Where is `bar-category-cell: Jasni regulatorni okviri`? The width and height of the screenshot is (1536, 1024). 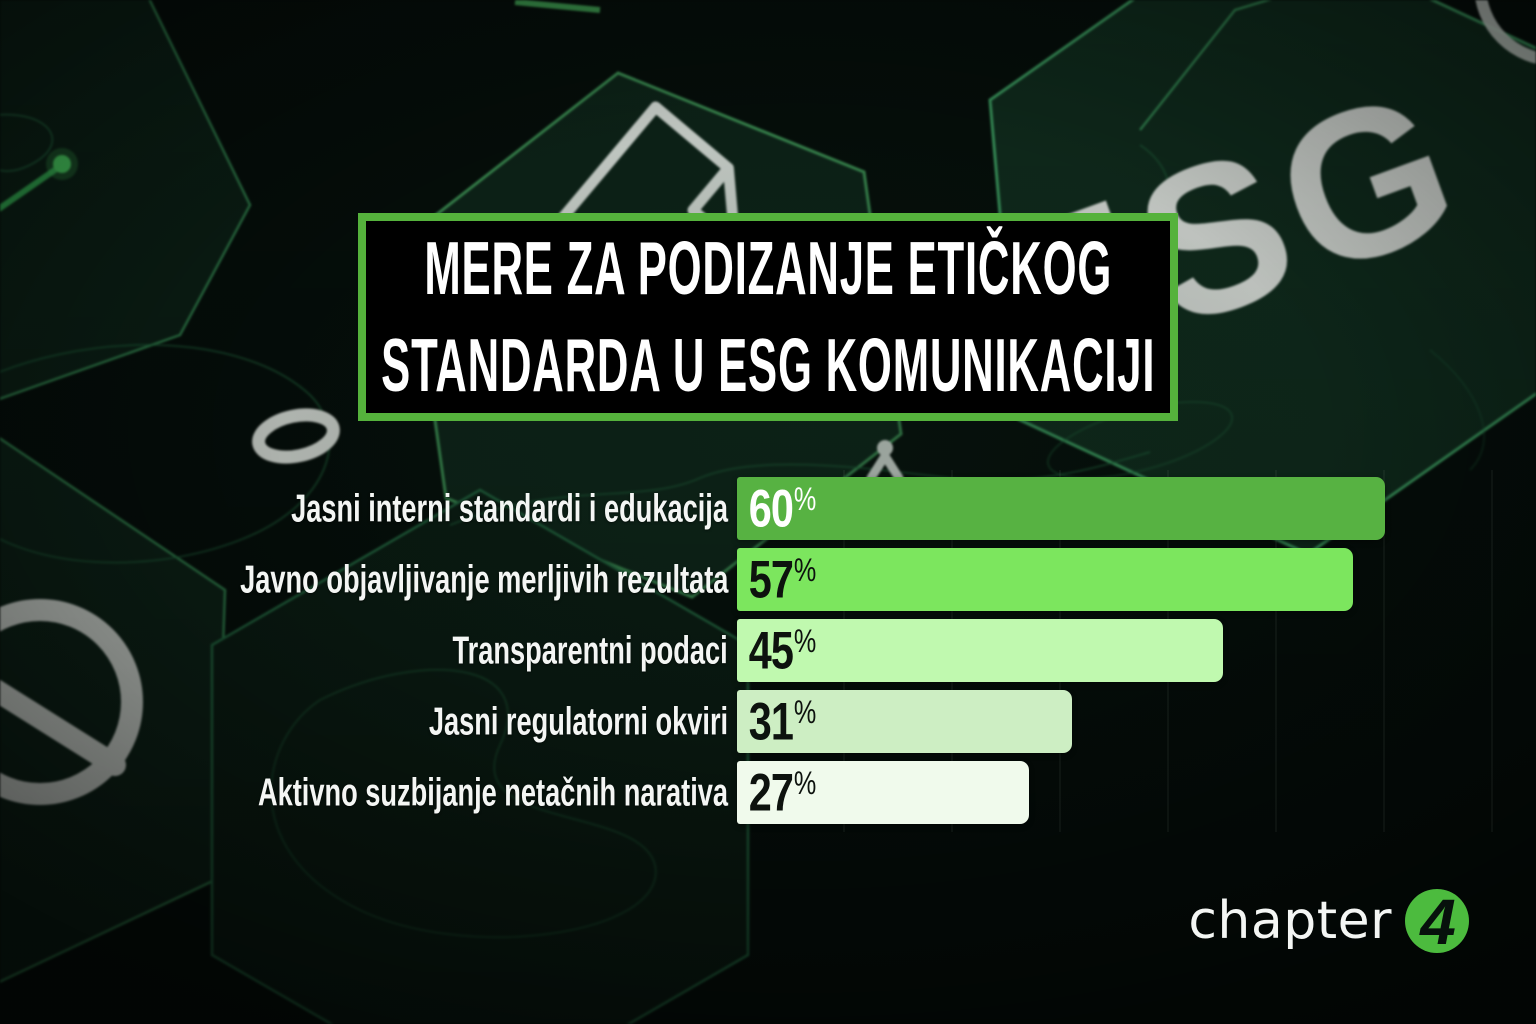
bar-category-cell: Jasni regulatorni okviri is located at coordinates (368, 721).